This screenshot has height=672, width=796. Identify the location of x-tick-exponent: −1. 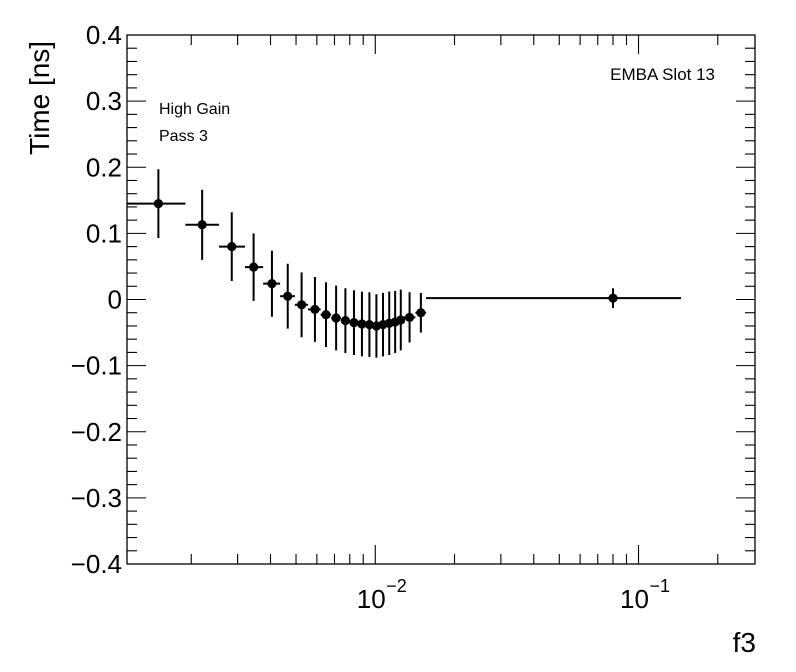
(660, 586).